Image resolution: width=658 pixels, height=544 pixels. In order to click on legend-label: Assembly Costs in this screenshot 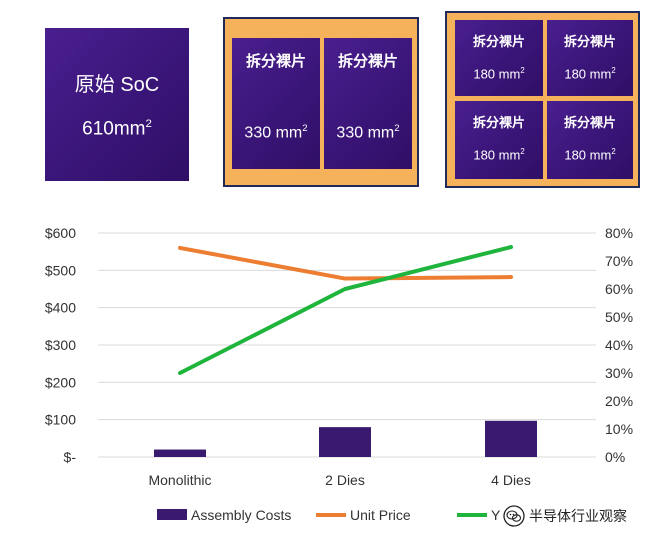, I will do `click(241, 515)`.